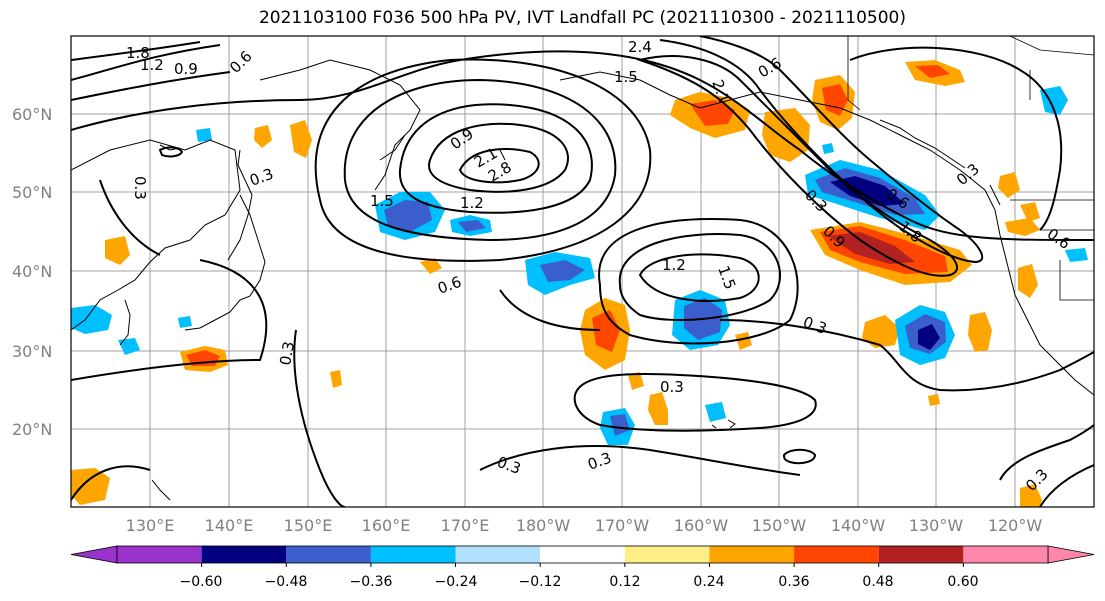 This screenshot has width=1105, height=601. Describe the element at coordinates (456, 582) in the screenshot. I see `colorbar-label: −0.24` at that location.